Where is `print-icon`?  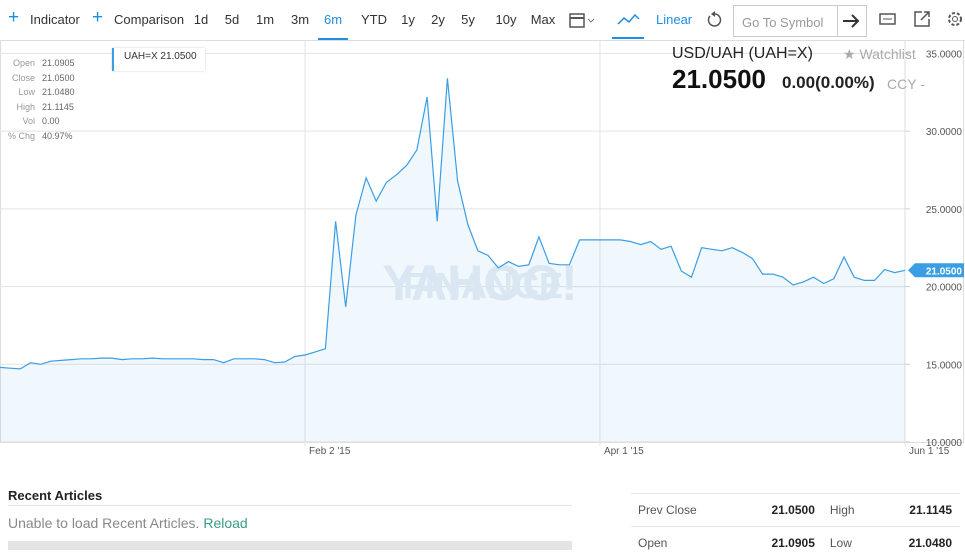
print-icon is located at coordinates (888, 20).